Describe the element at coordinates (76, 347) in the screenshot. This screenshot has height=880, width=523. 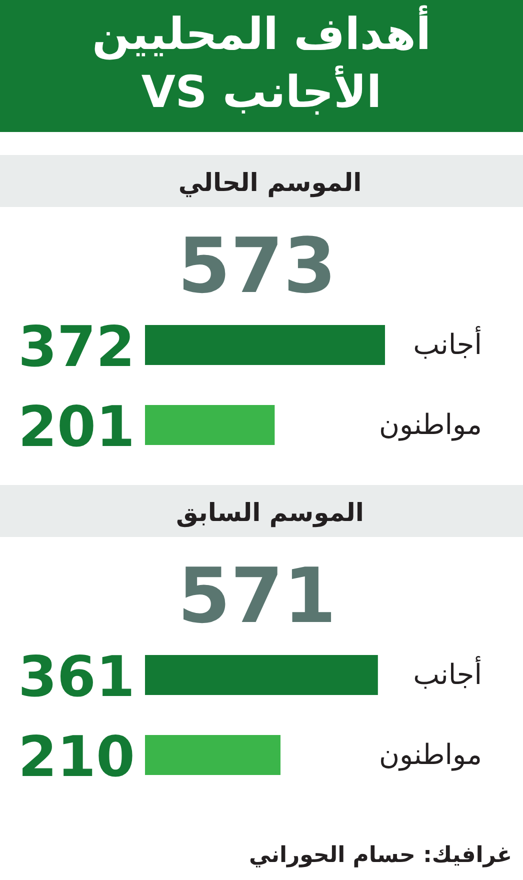
I see `data-label: 372` at that location.